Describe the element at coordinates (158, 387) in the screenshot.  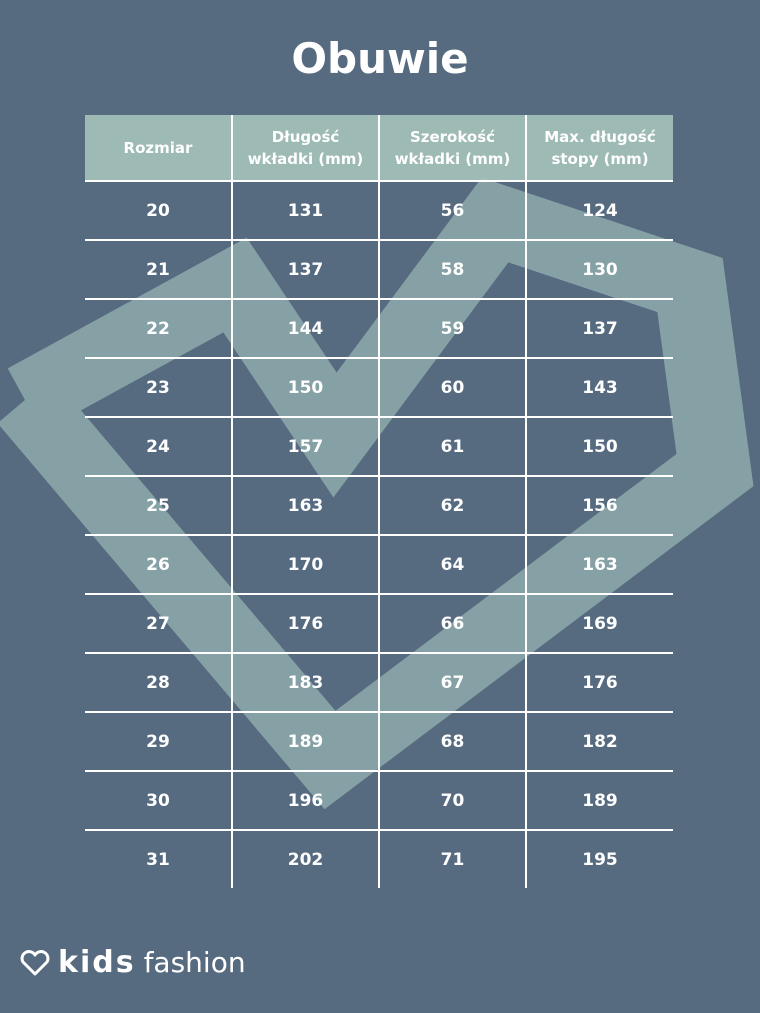
I see `table-cell: 23` at that location.